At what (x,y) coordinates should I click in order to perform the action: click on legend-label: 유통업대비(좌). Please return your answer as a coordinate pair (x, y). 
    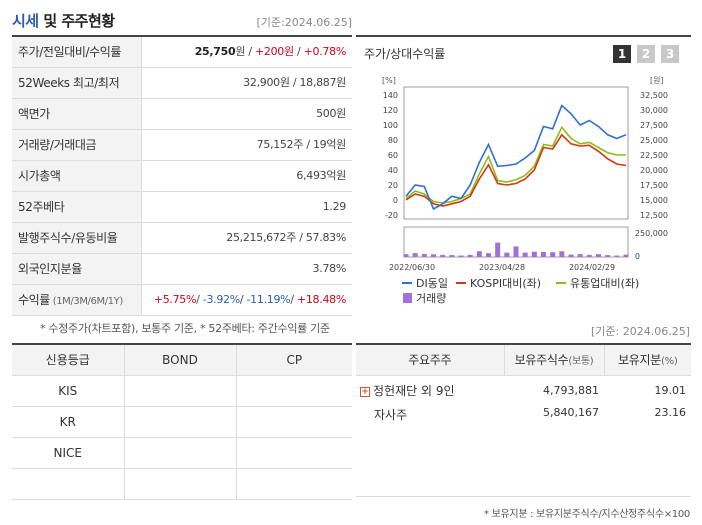
    Looking at the image, I should click on (604, 283).